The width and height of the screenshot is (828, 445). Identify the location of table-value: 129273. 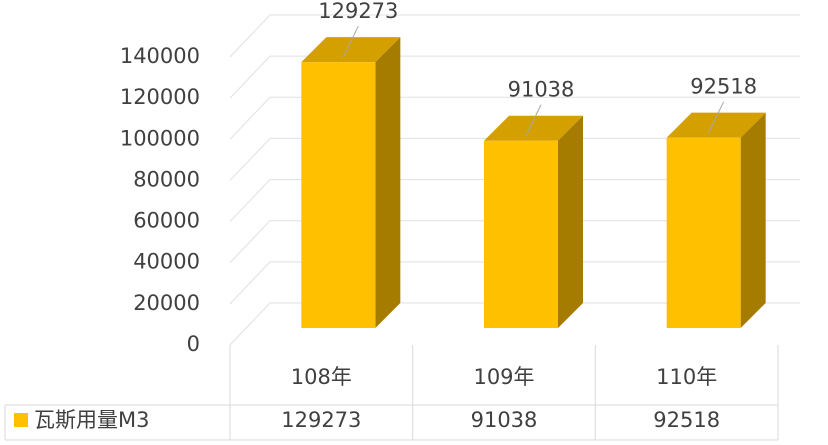
(321, 420).